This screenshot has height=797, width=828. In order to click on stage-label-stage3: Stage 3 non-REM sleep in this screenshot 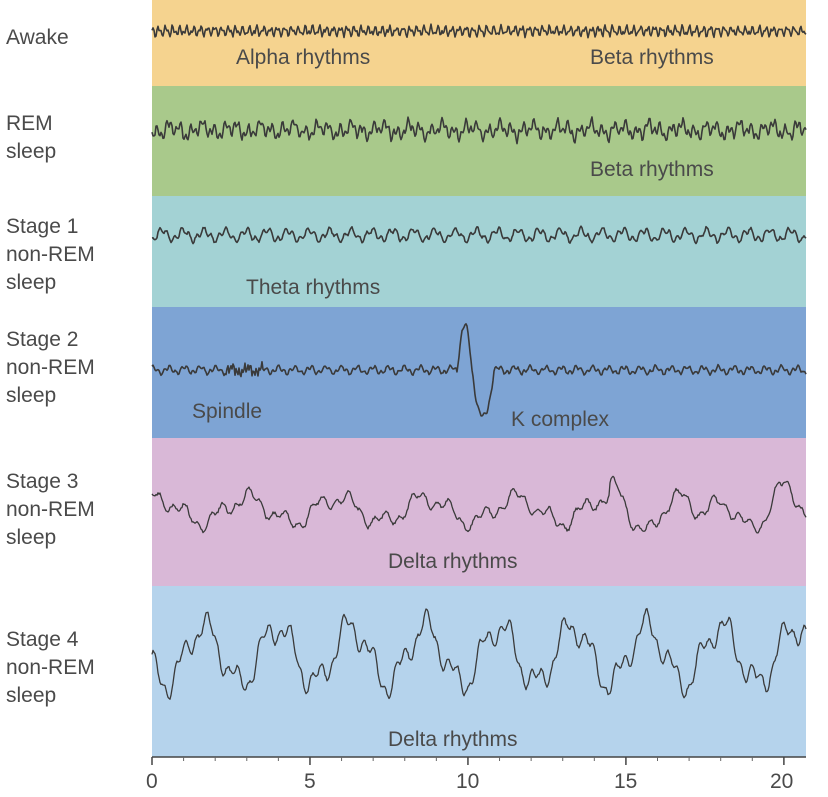, I will do `click(50, 509)`.